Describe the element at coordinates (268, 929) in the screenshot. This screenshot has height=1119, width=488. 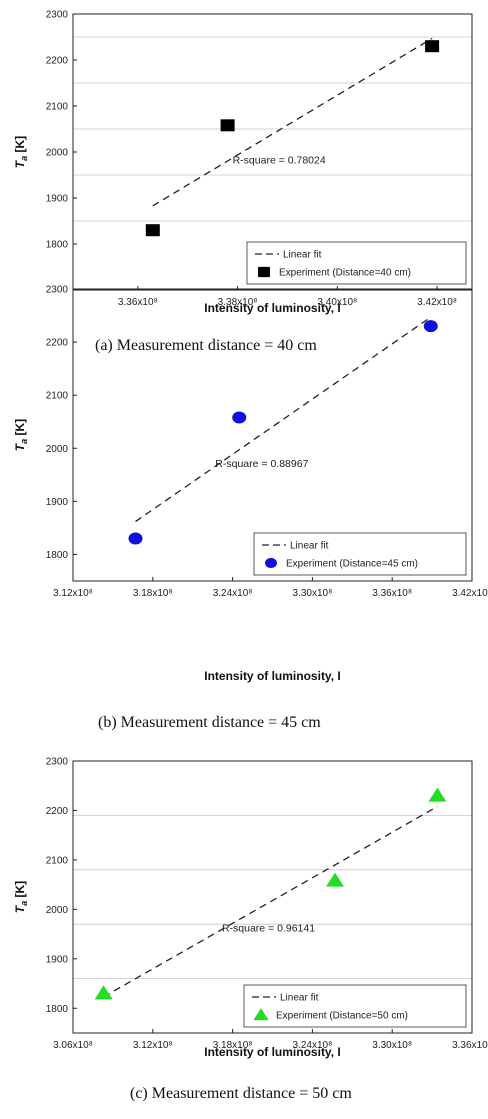
I see `r-square-annotation: R-square = 0.96141` at that location.